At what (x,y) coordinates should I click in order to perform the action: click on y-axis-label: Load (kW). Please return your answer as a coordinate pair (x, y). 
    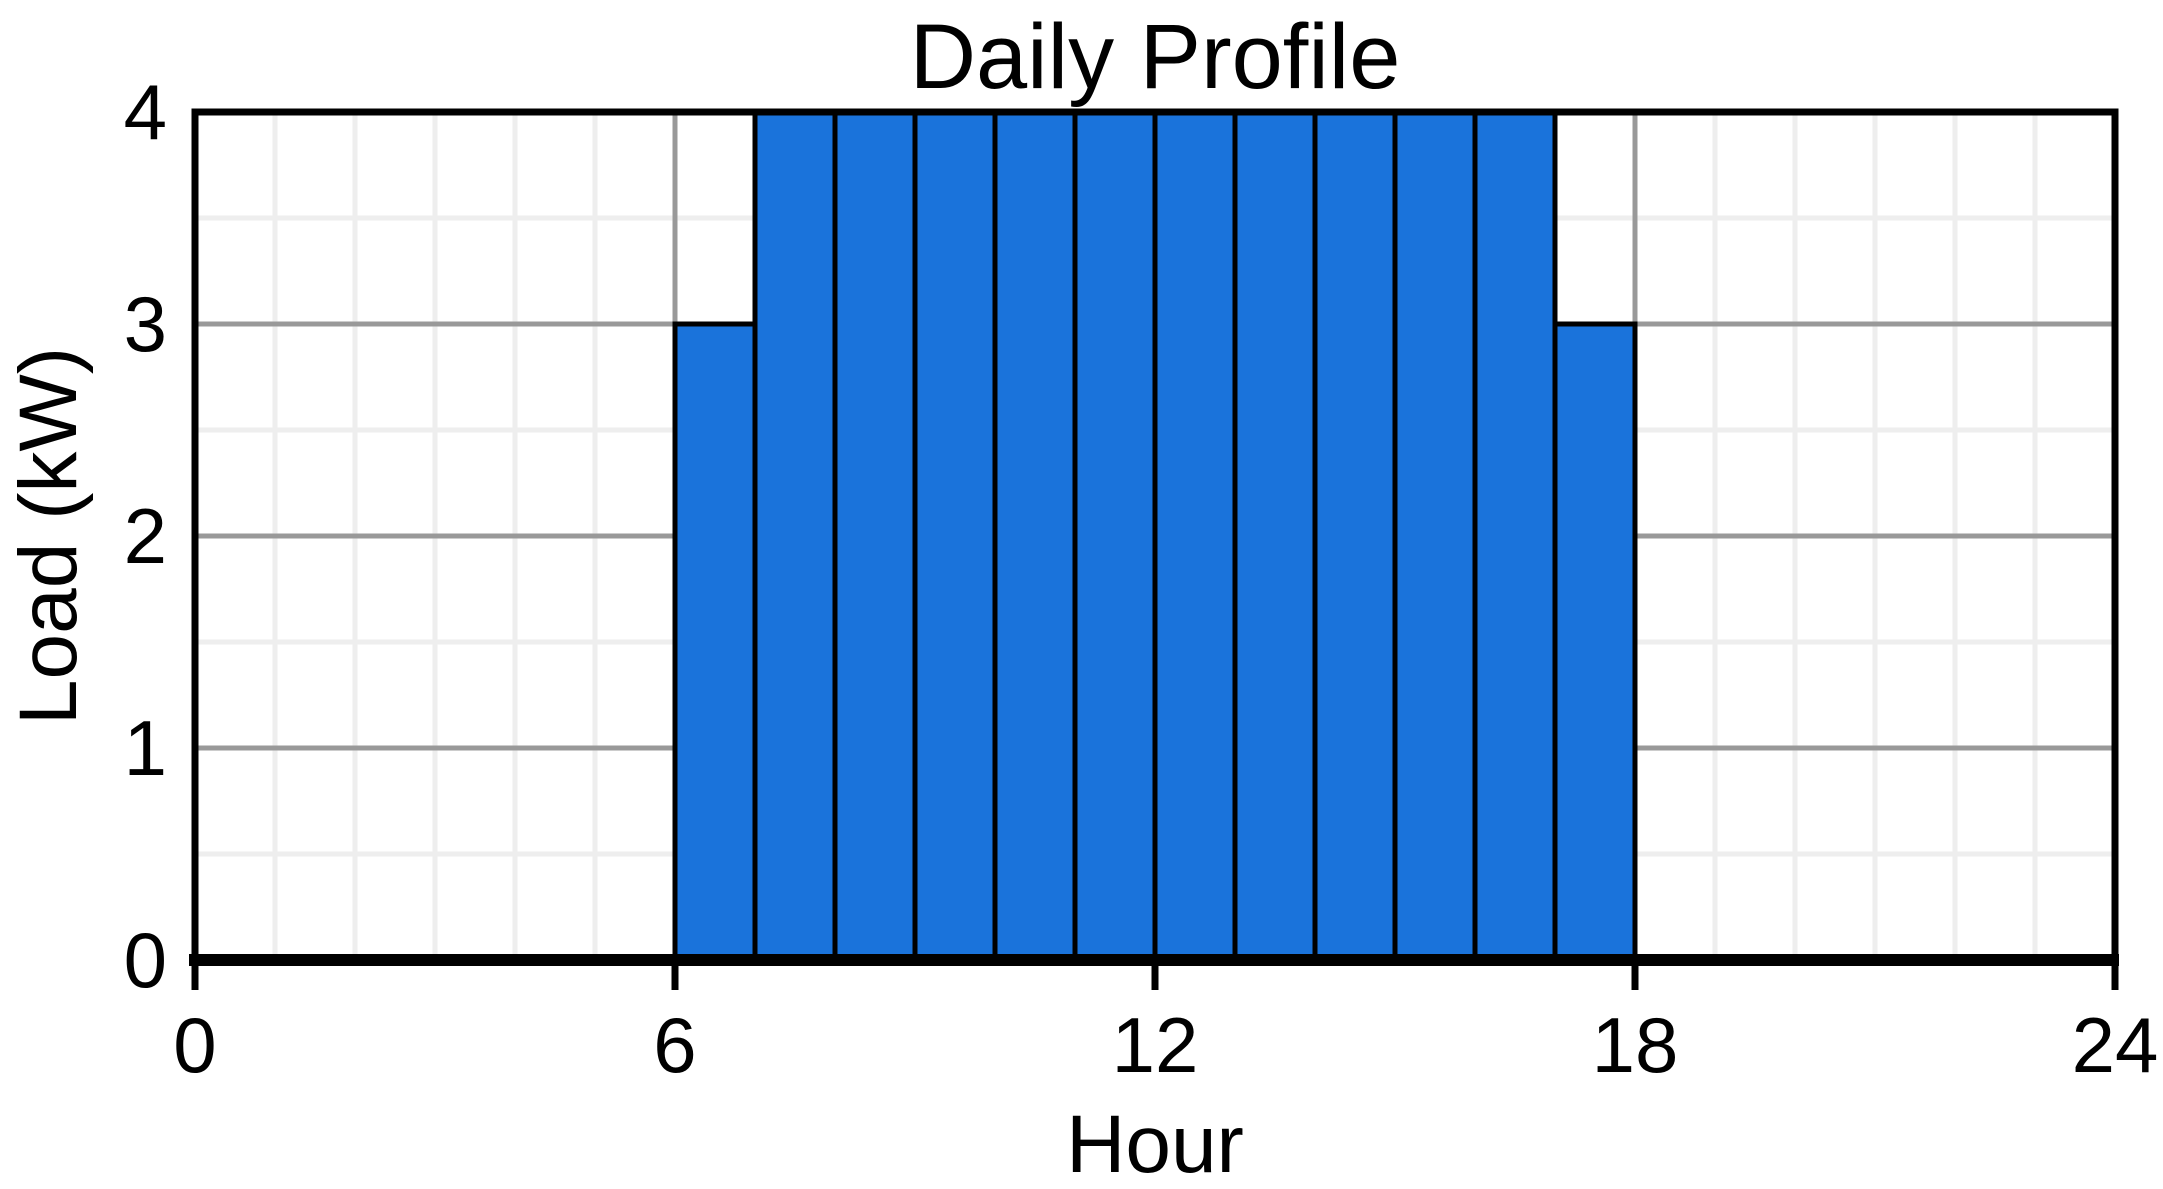
    Looking at the image, I should click on (48, 536).